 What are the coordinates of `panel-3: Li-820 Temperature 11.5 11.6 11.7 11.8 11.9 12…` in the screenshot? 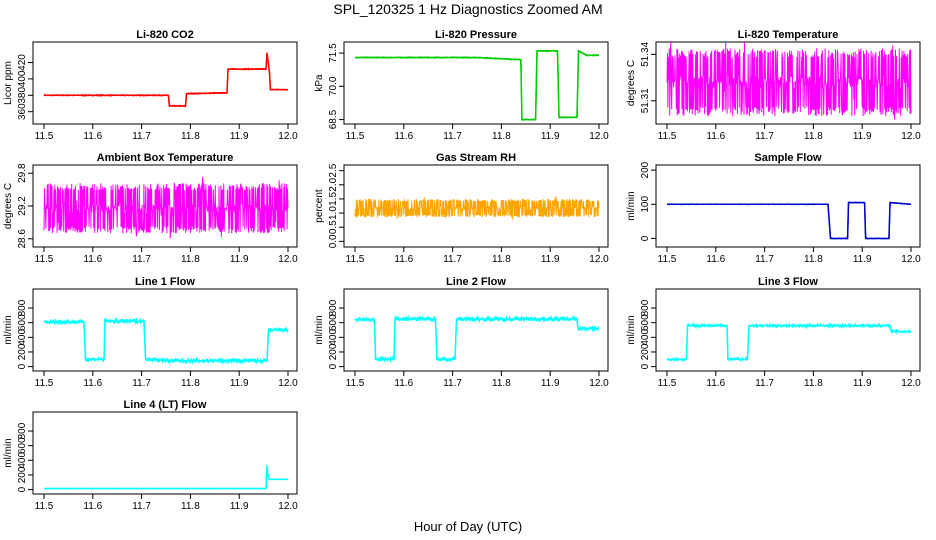 It's located at (773, 85).